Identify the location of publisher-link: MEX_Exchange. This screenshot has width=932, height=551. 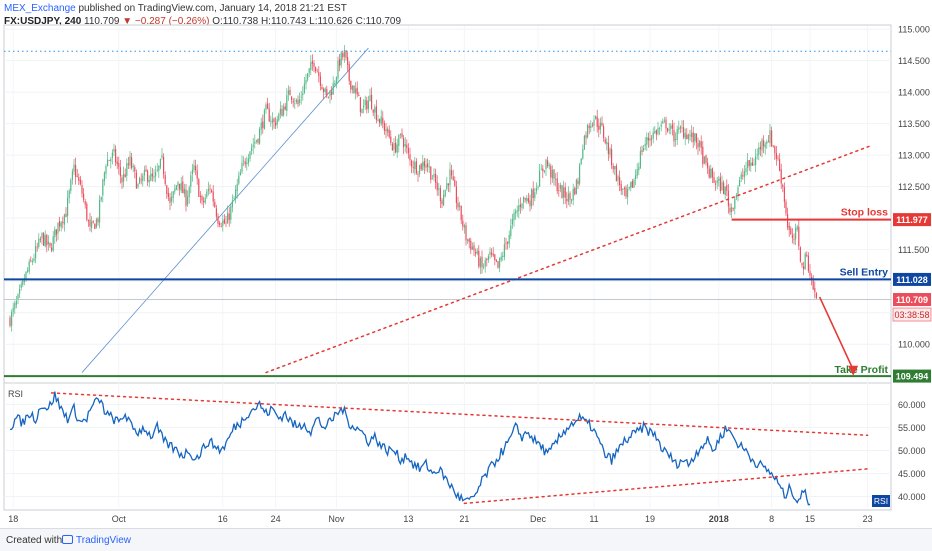
(40, 8).